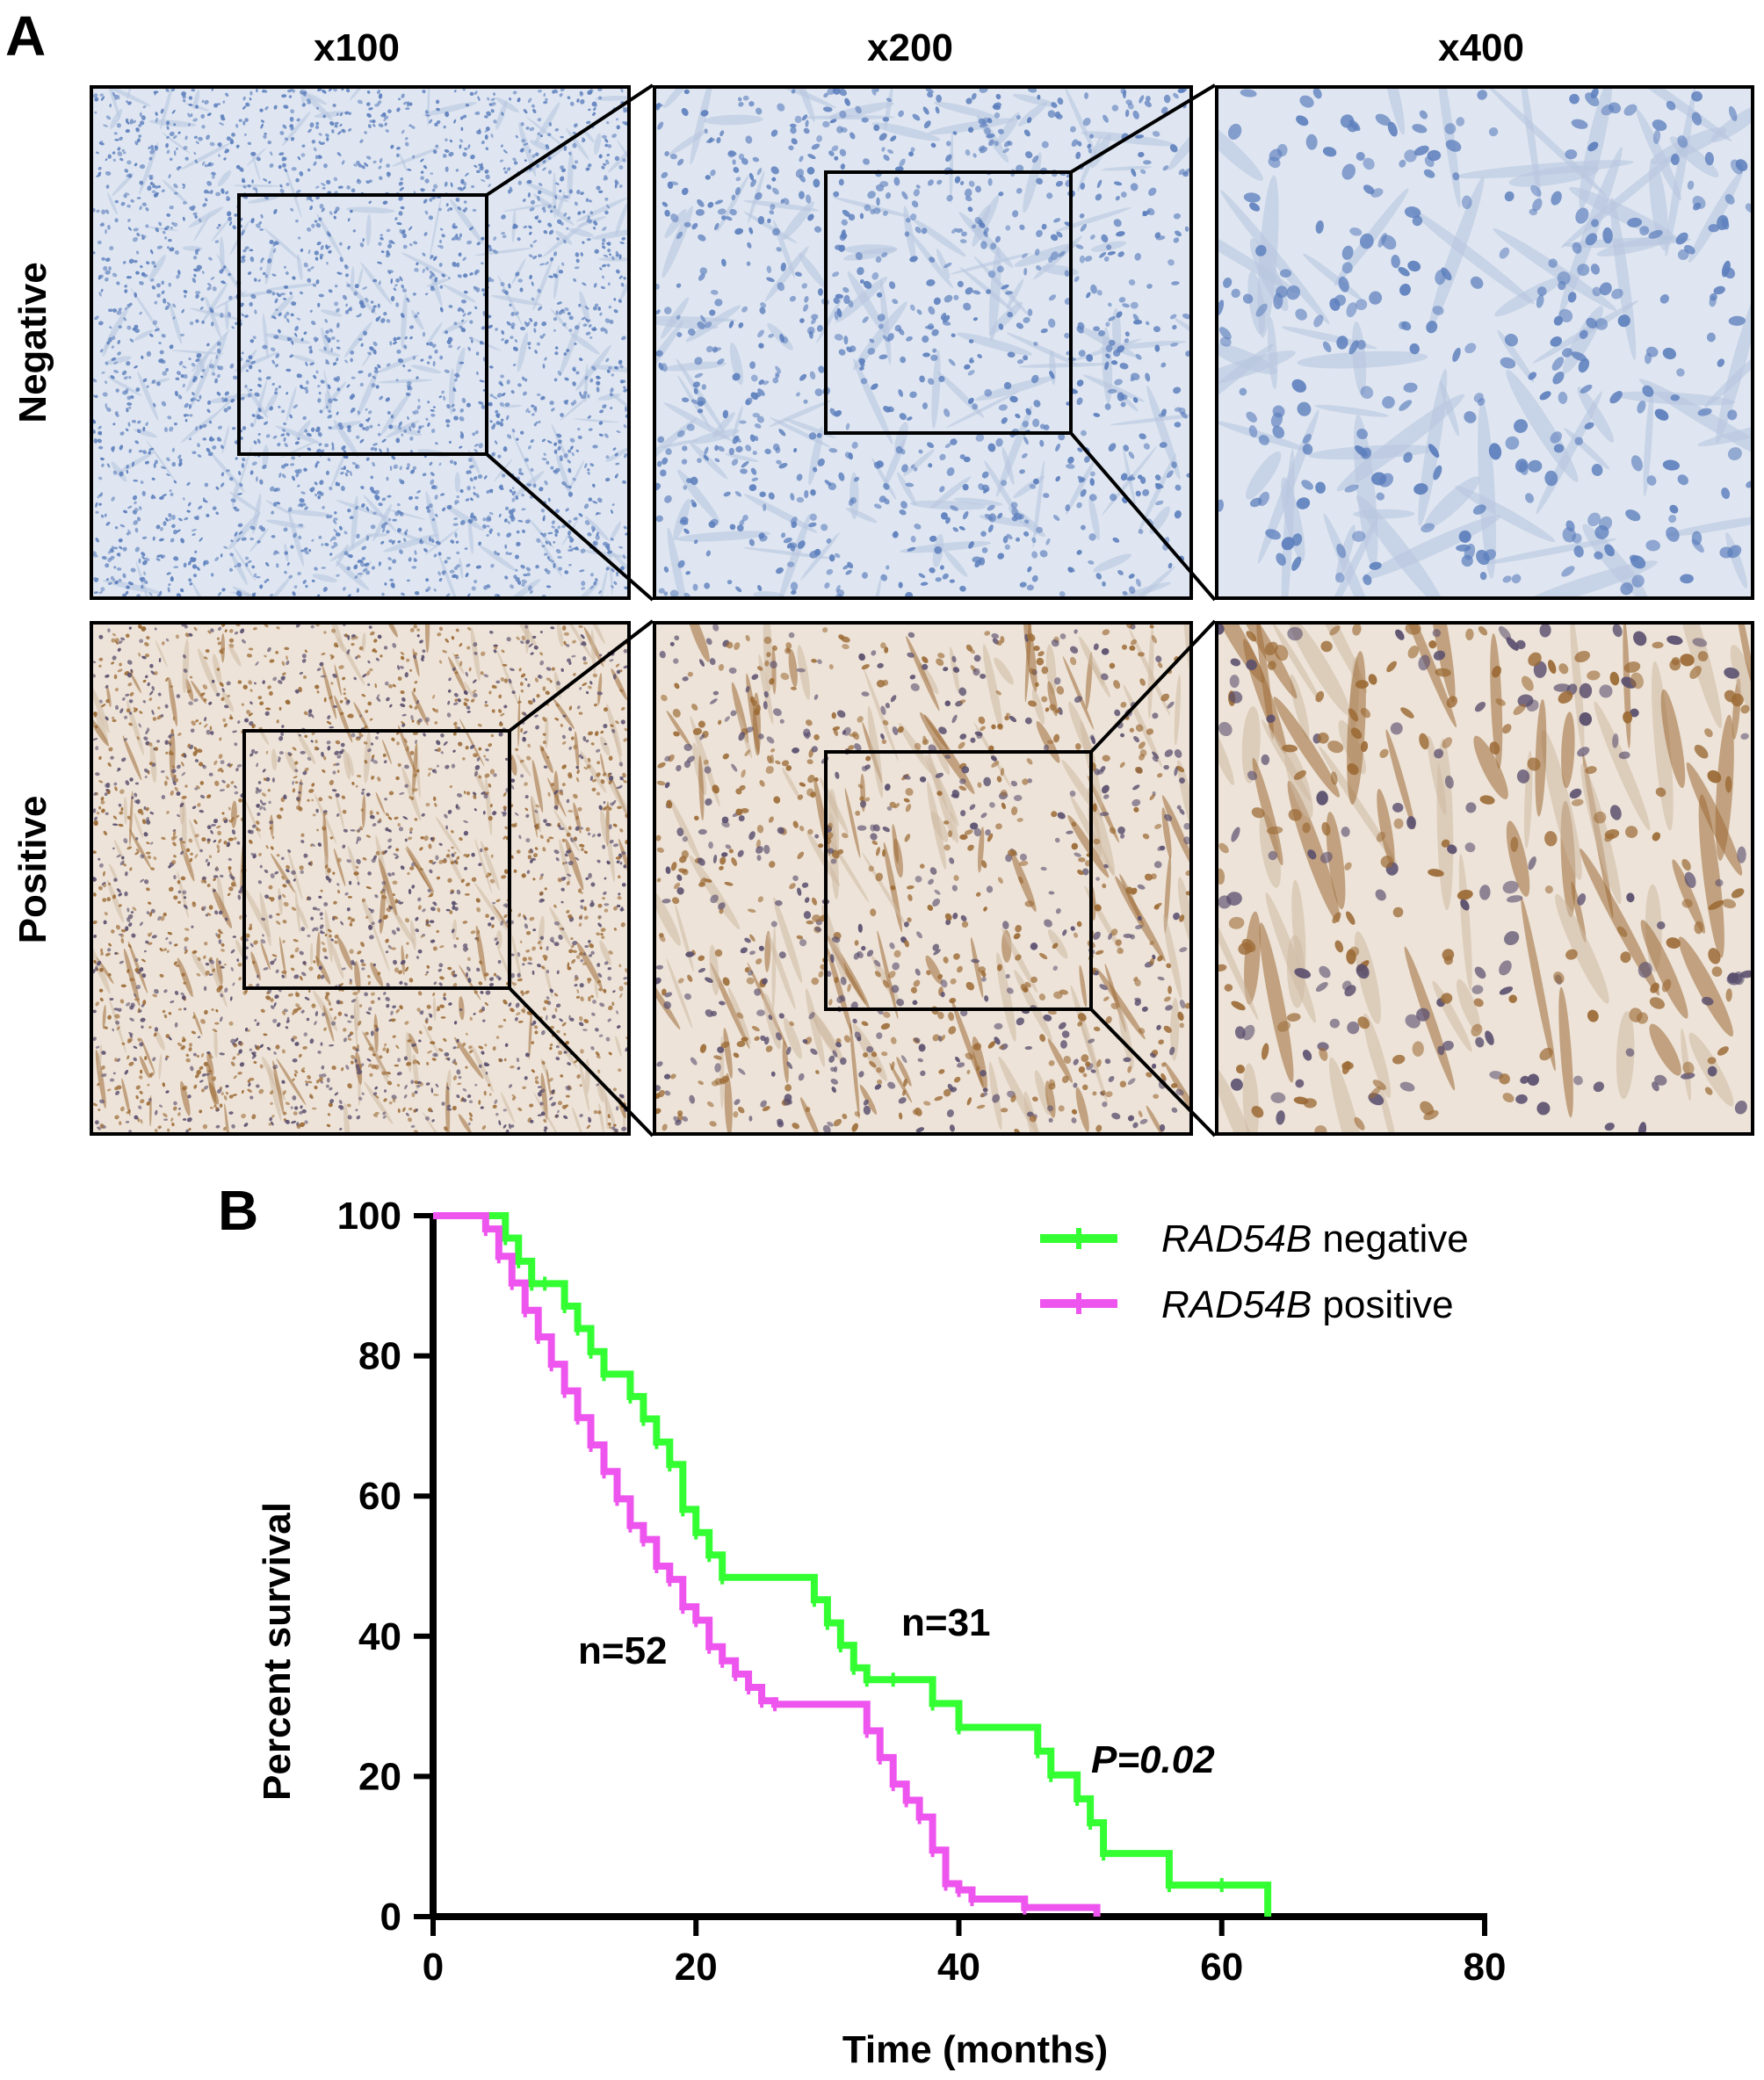  What do you see at coordinates (391, 1917) in the screenshot?
I see `y-tick-label: 0` at bounding box center [391, 1917].